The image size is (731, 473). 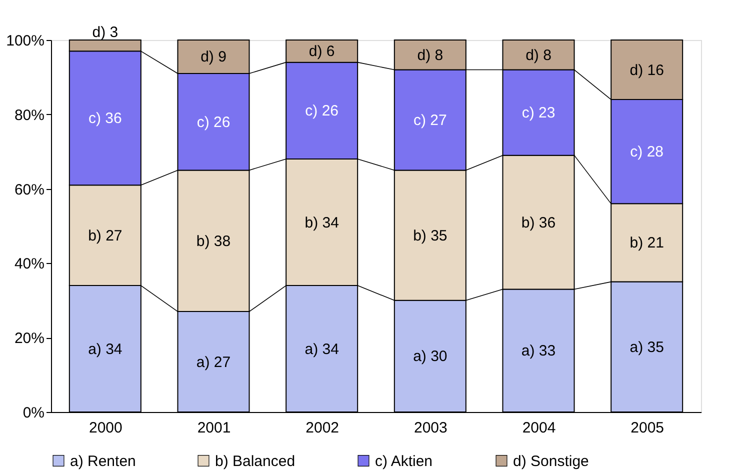 I want to click on data-label: b) 35, so click(x=430, y=235).